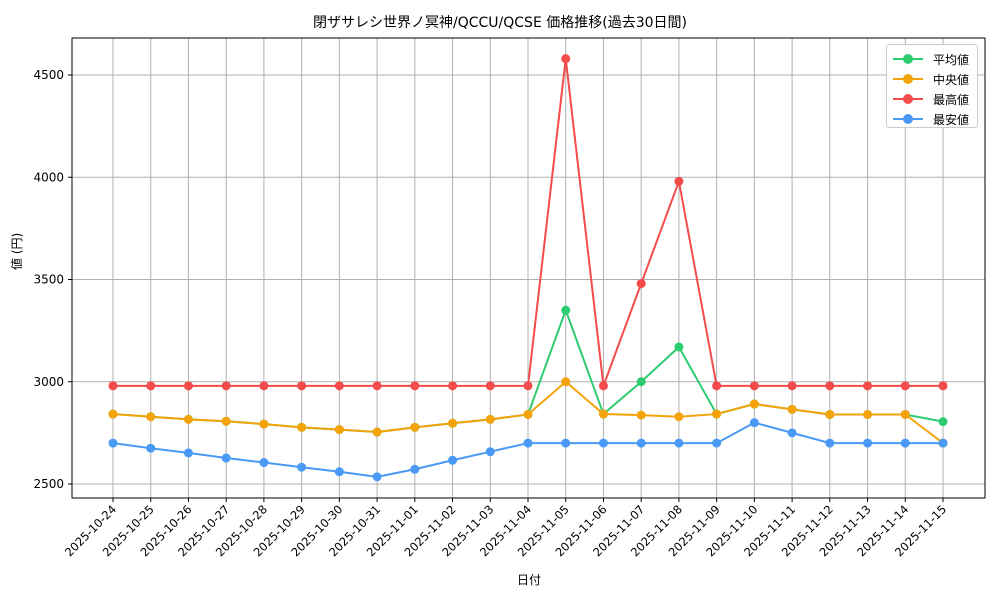  Describe the element at coordinates (951, 80) in the screenshot. I see `legend-label: 中央値` at that location.